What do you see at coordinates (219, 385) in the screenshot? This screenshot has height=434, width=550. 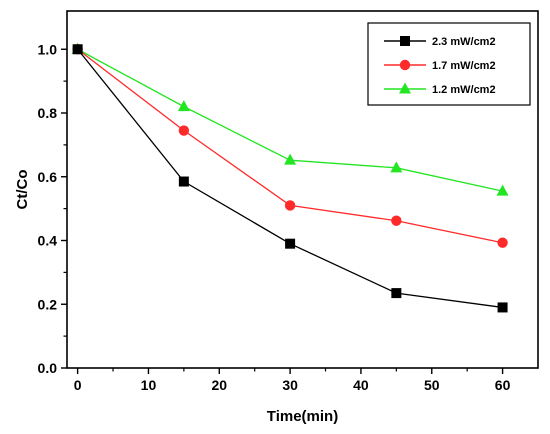 I see `x-tick-label: 20` at bounding box center [219, 385].